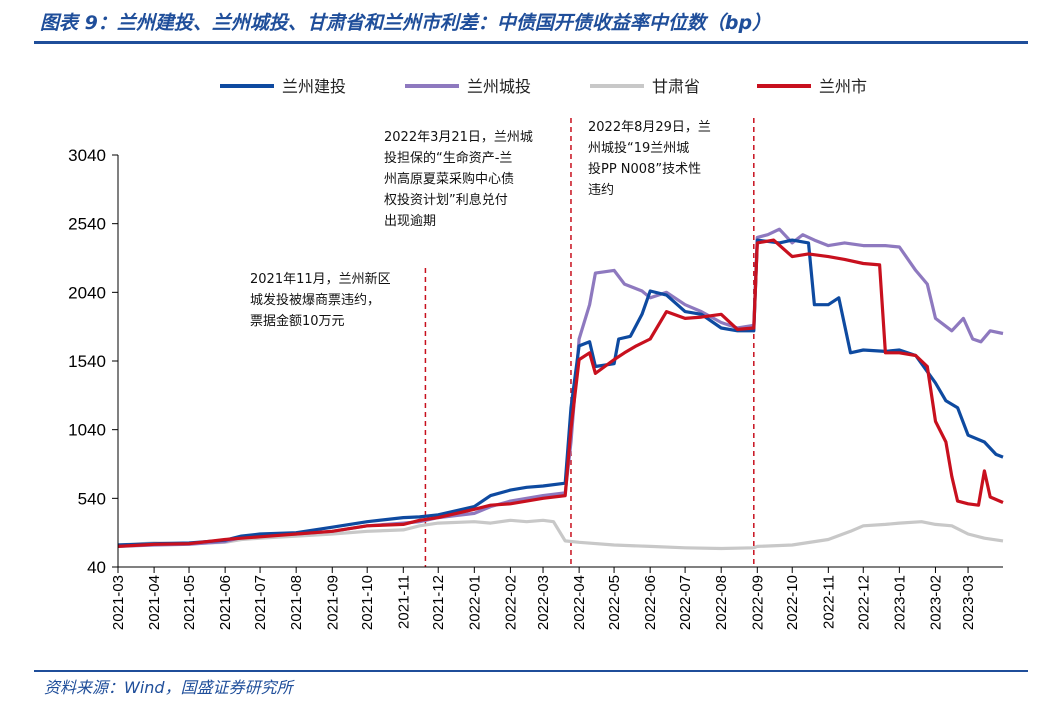  Describe the element at coordinates (560, 534) in the screenshot. I see `series-line` at that location.